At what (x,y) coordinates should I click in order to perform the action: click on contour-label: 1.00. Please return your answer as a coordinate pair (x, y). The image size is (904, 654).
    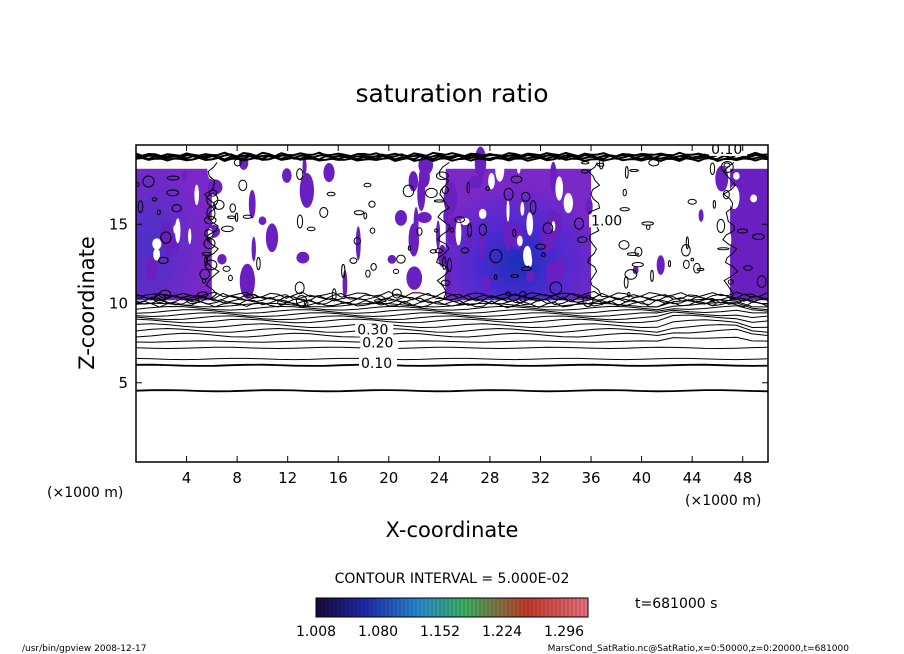
    Looking at the image, I should click on (606, 221).